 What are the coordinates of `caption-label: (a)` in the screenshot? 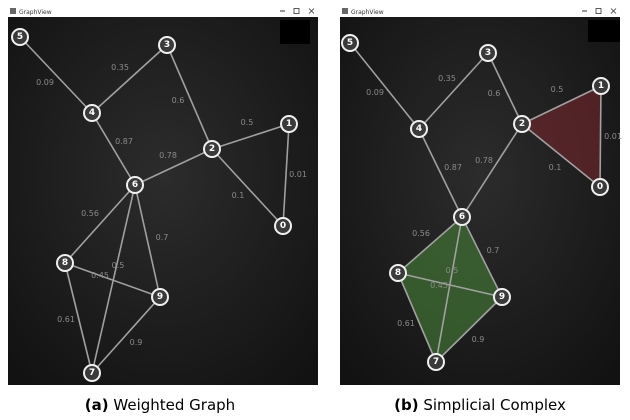 It's located at (97, 405).